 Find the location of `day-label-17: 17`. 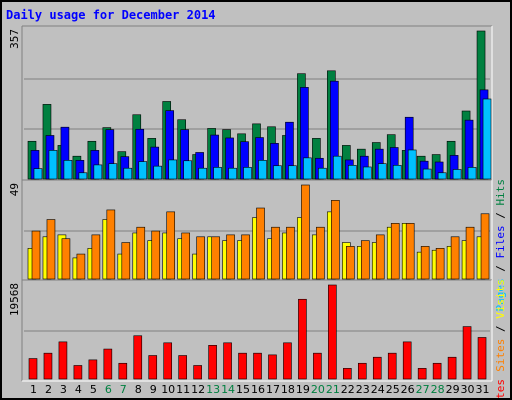

day-label-17: 17 is located at coordinates (273, 389).